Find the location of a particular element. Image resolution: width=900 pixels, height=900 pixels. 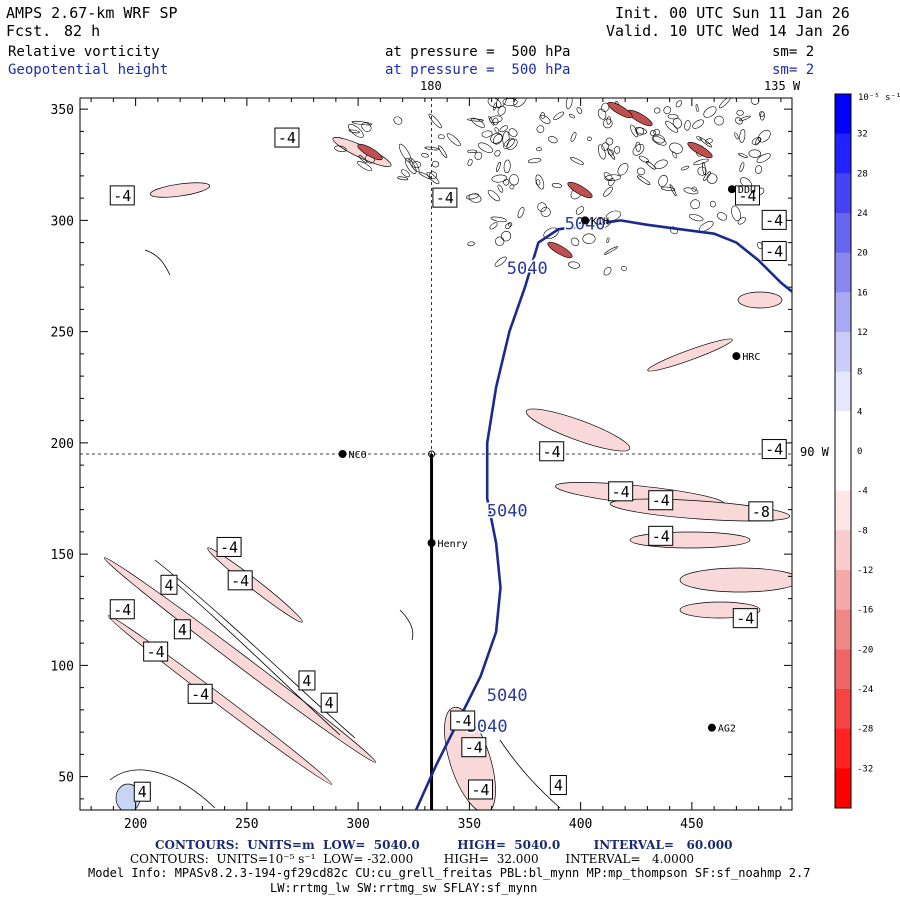

strong-vorticity-cell is located at coordinates (580, 190).